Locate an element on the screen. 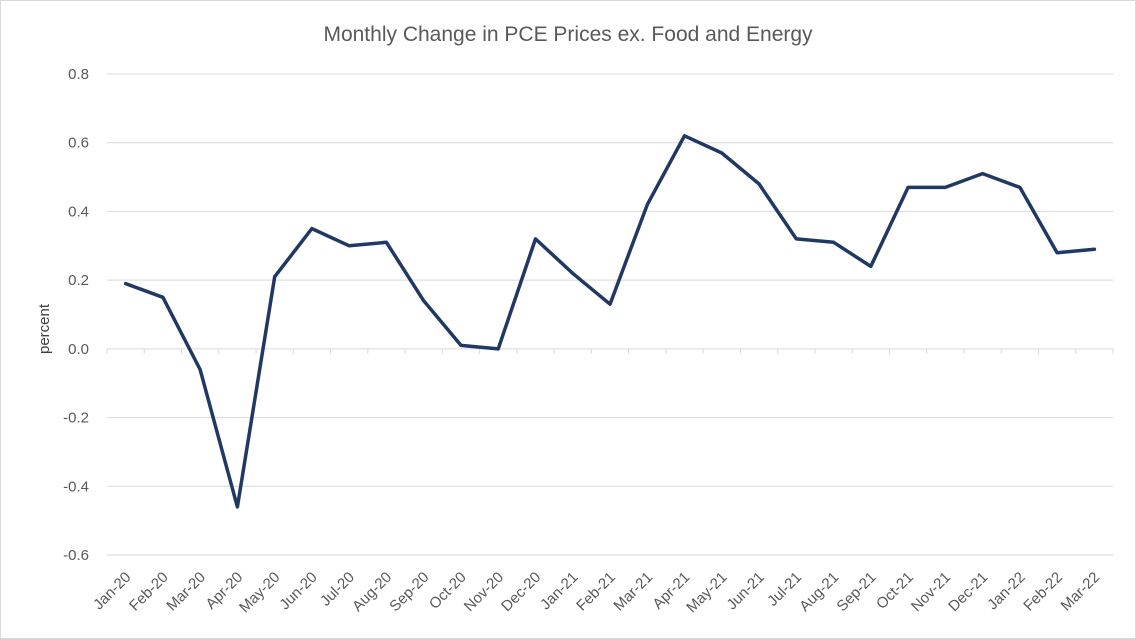  x-tick-label: Feb-20 is located at coordinates (149, 592).